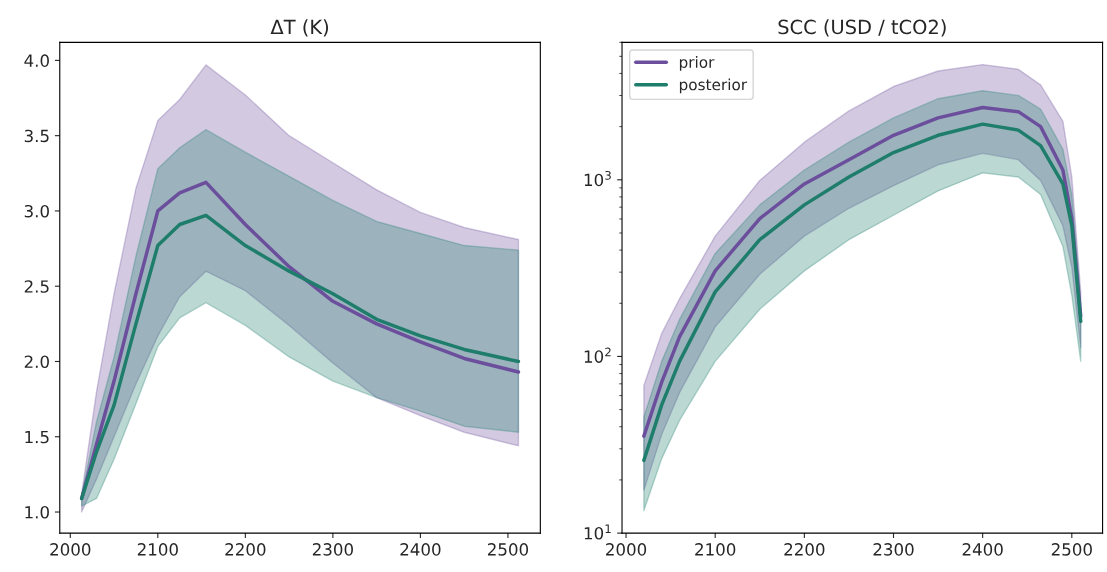  What do you see at coordinates (597, 355) in the screenshot?
I see `y-tick-label: 10$^{2}$` at bounding box center [597, 355].